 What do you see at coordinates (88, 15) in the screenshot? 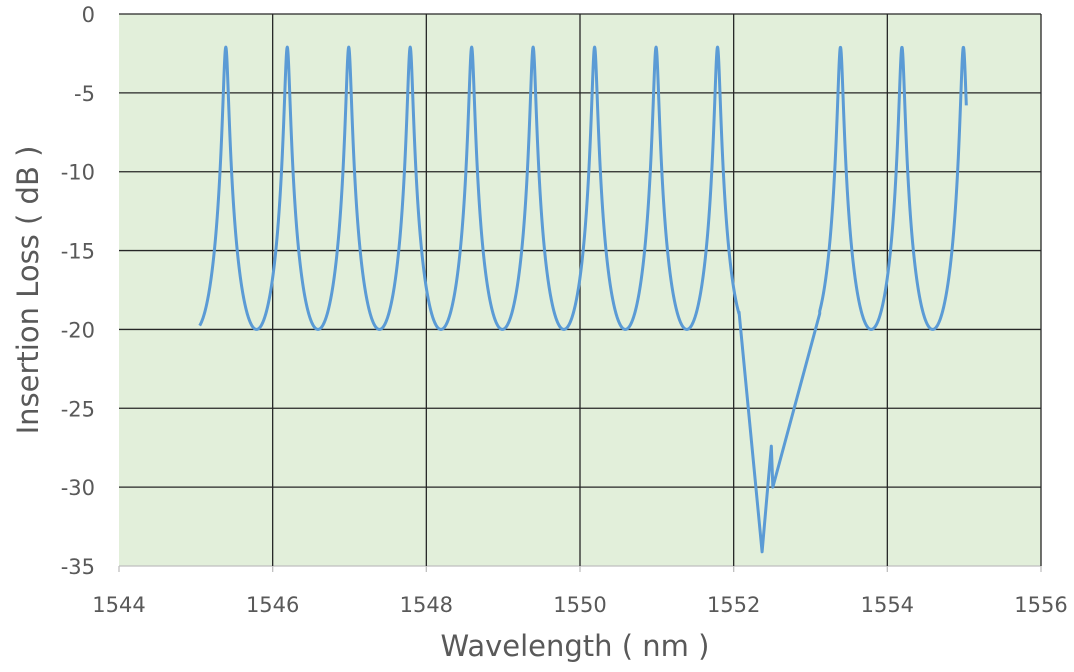
I see `y-tick-label: 0` at bounding box center [88, 15].